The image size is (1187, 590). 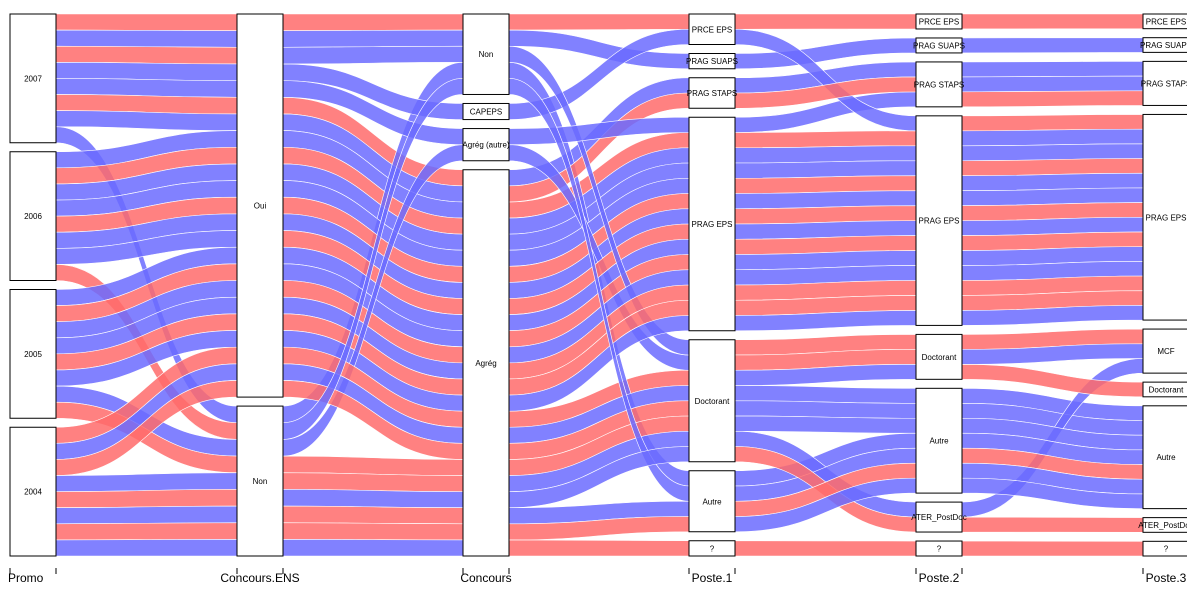 I want to click on box-label-poste-2-: ?, so click(x=939, y=549).